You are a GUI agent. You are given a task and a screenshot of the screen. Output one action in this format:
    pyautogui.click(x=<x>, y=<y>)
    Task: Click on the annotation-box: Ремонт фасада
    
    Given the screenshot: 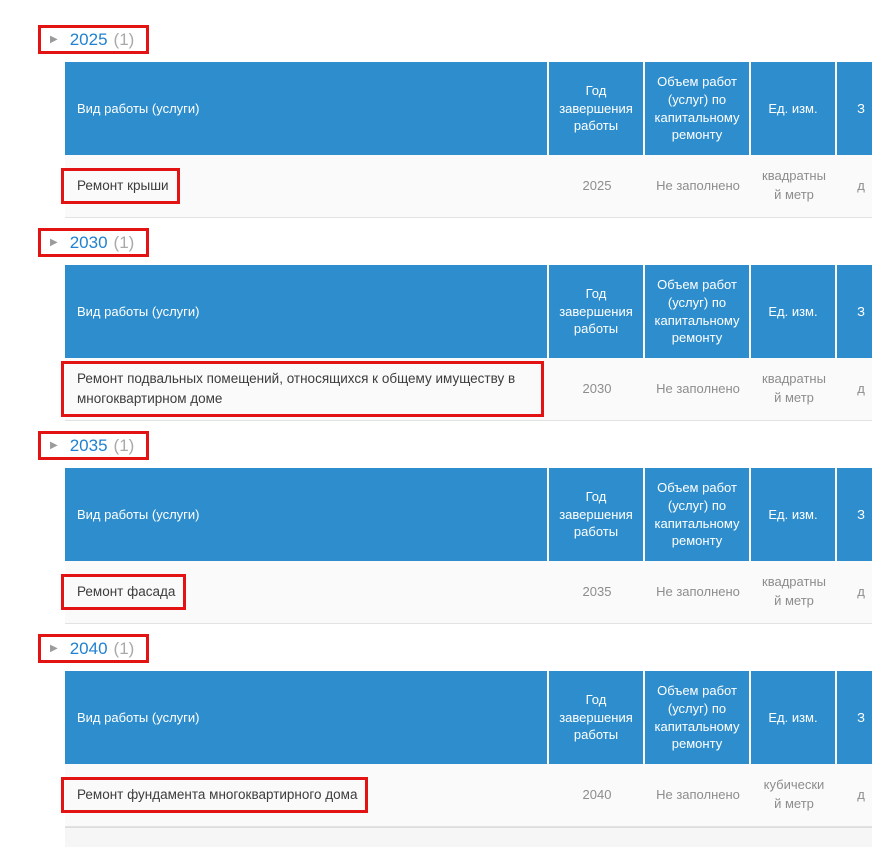 What is the action you would take?
    pyautogui.click(x=124, y=592)
    